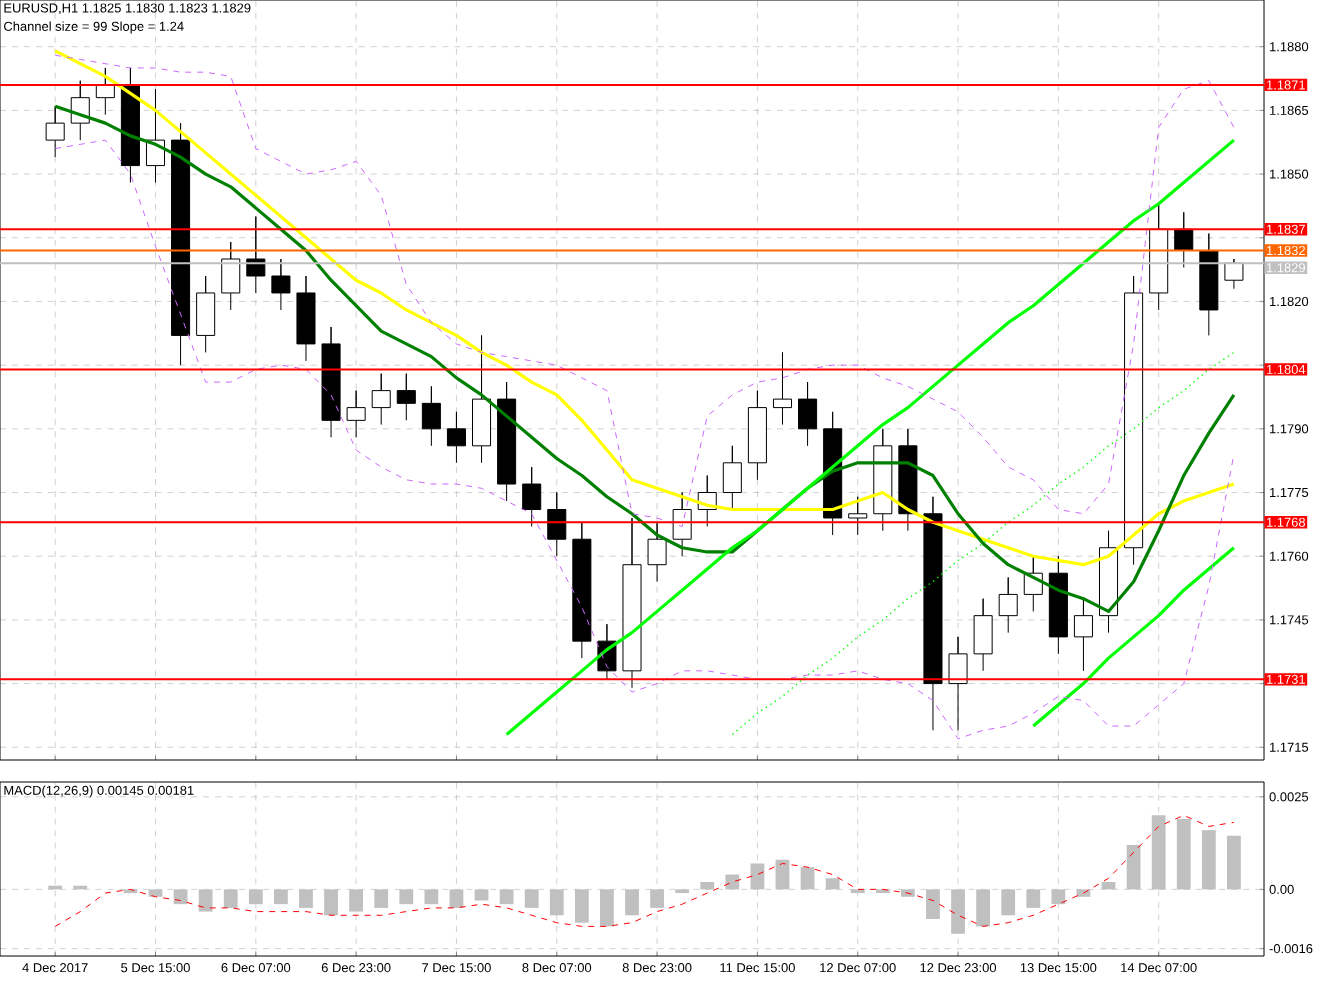 The width and height of the screenshot is (1330, 998). I want to click on line-series, so click(983, 543).